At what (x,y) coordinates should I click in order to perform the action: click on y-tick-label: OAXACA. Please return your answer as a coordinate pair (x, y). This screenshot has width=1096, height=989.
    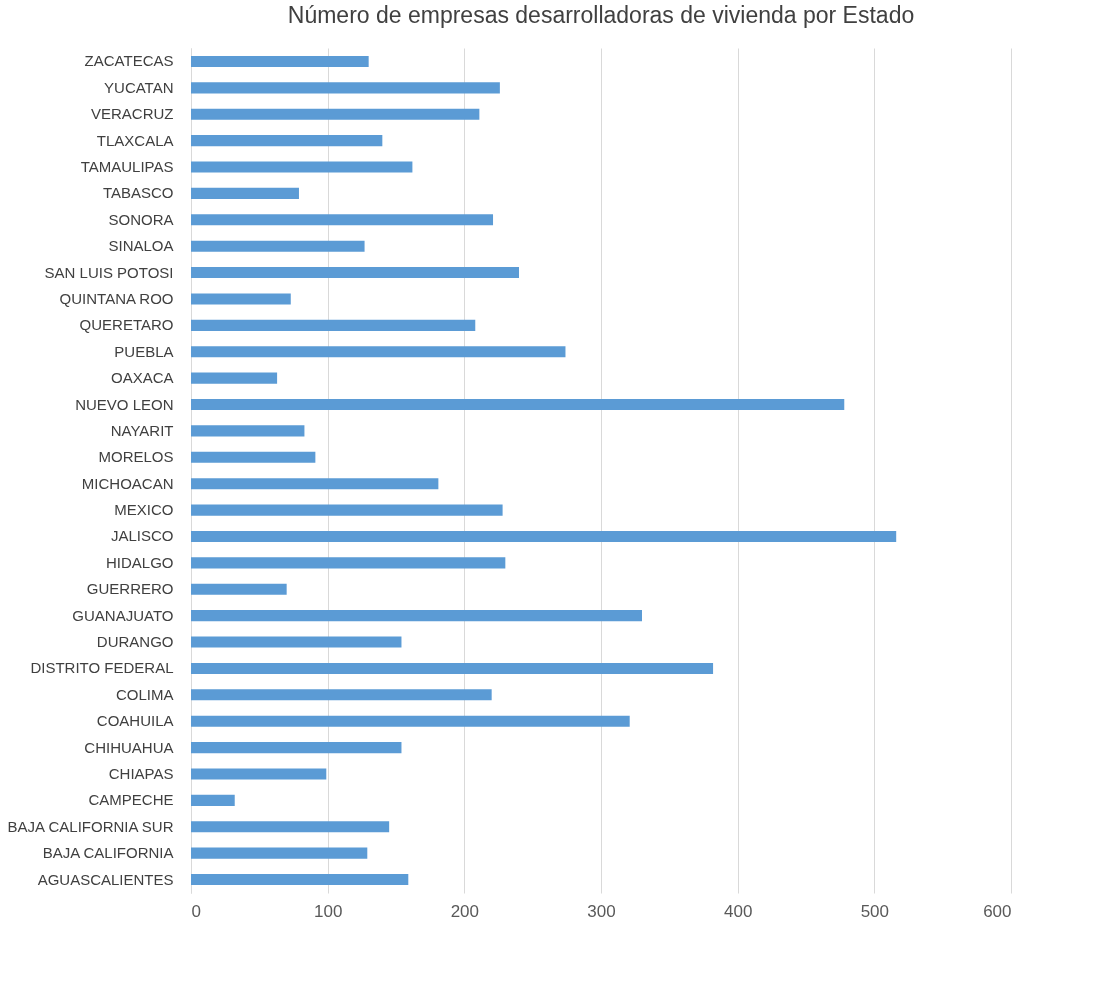
    Looking at the image, I should click on (142, 378).